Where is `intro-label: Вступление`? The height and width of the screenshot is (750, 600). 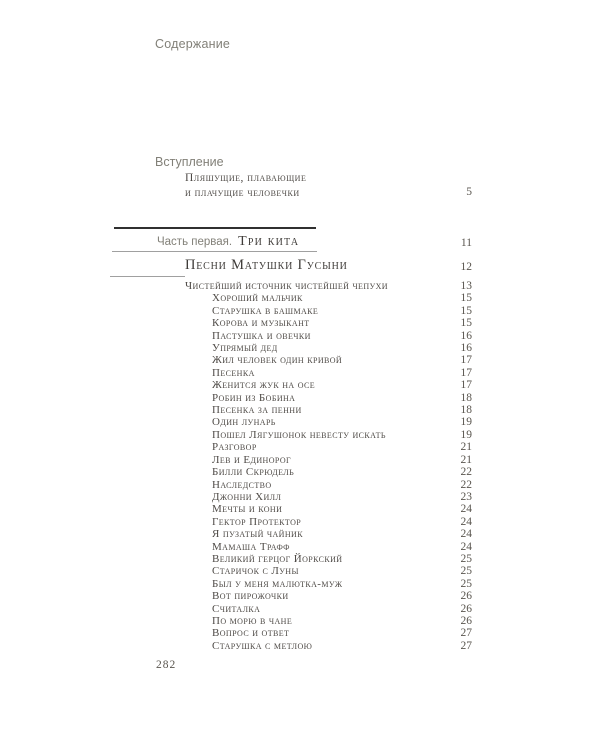
intro-label: Вступление is located at coordinates (189, 162).